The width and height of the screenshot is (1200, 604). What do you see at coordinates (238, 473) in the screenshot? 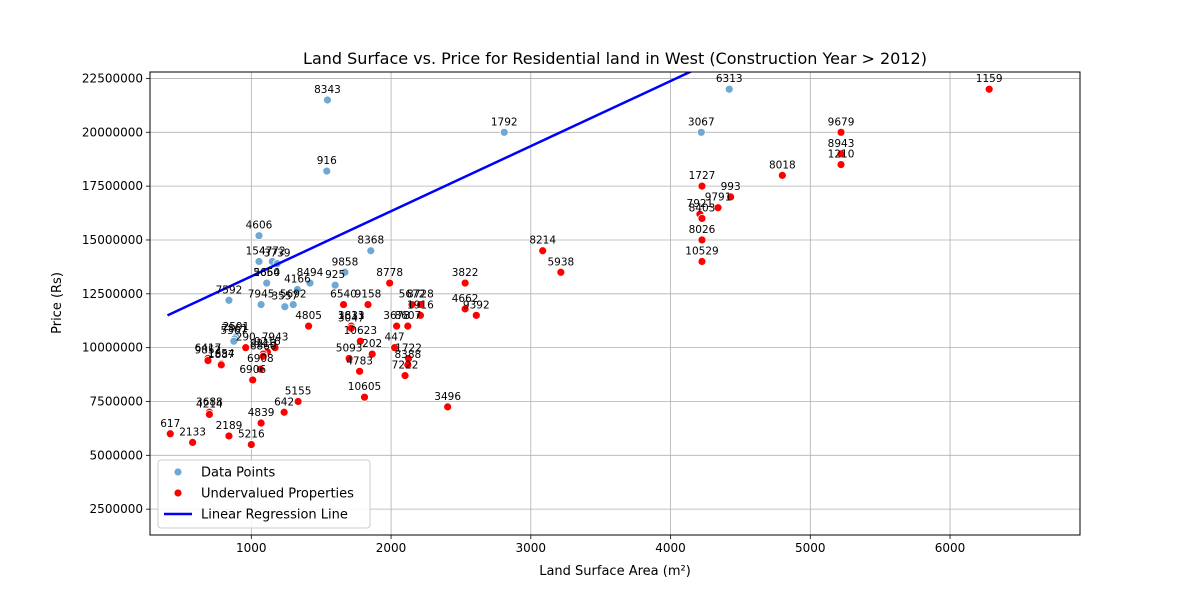
I see `legend-label: Data Points` at bounding box center [238, 473].